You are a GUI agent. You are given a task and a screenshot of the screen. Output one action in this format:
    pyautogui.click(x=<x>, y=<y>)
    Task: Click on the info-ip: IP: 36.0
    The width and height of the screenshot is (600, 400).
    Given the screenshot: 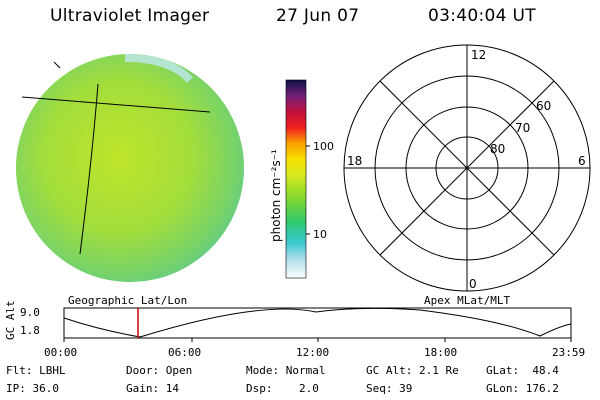 What is the action you would take?
    pyautogui.click(x=32, y=388)
    